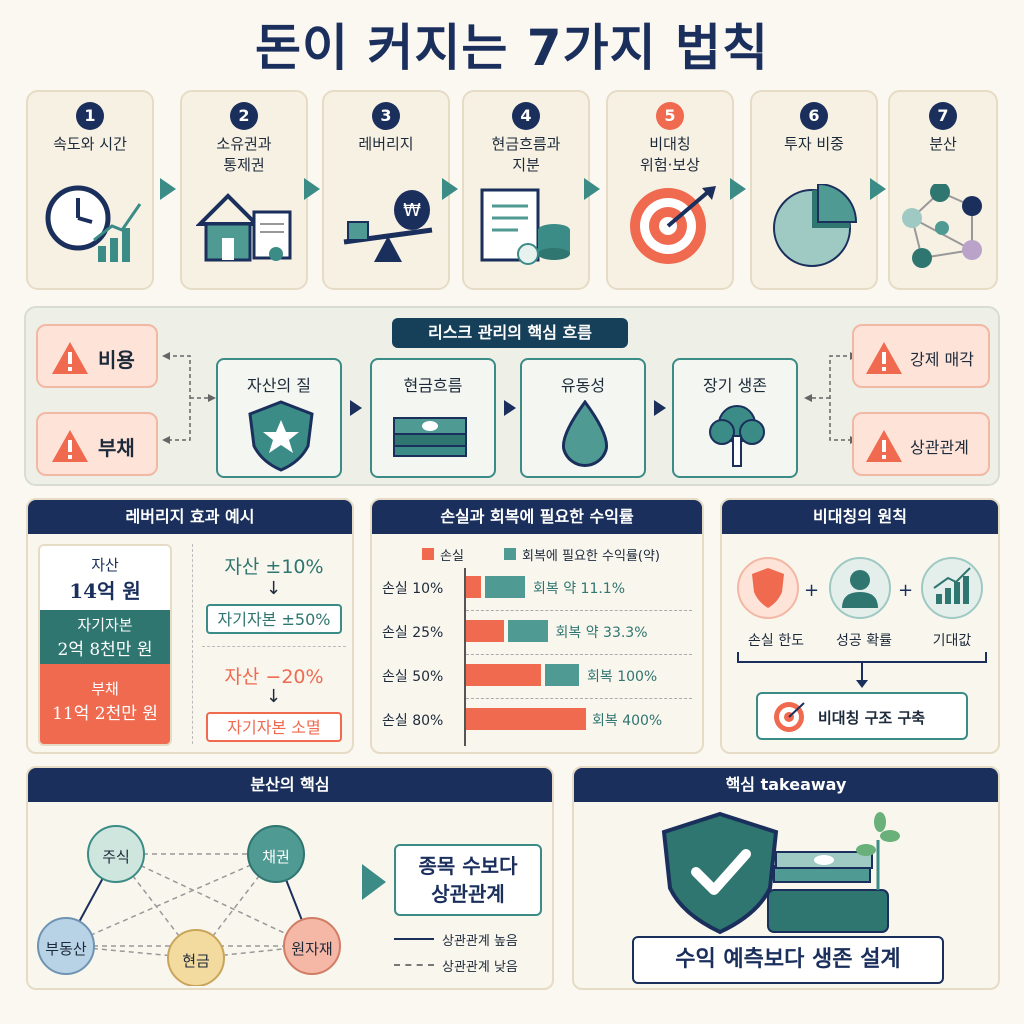  I want to click on node-commodities: 원자재, so click(312, 949).